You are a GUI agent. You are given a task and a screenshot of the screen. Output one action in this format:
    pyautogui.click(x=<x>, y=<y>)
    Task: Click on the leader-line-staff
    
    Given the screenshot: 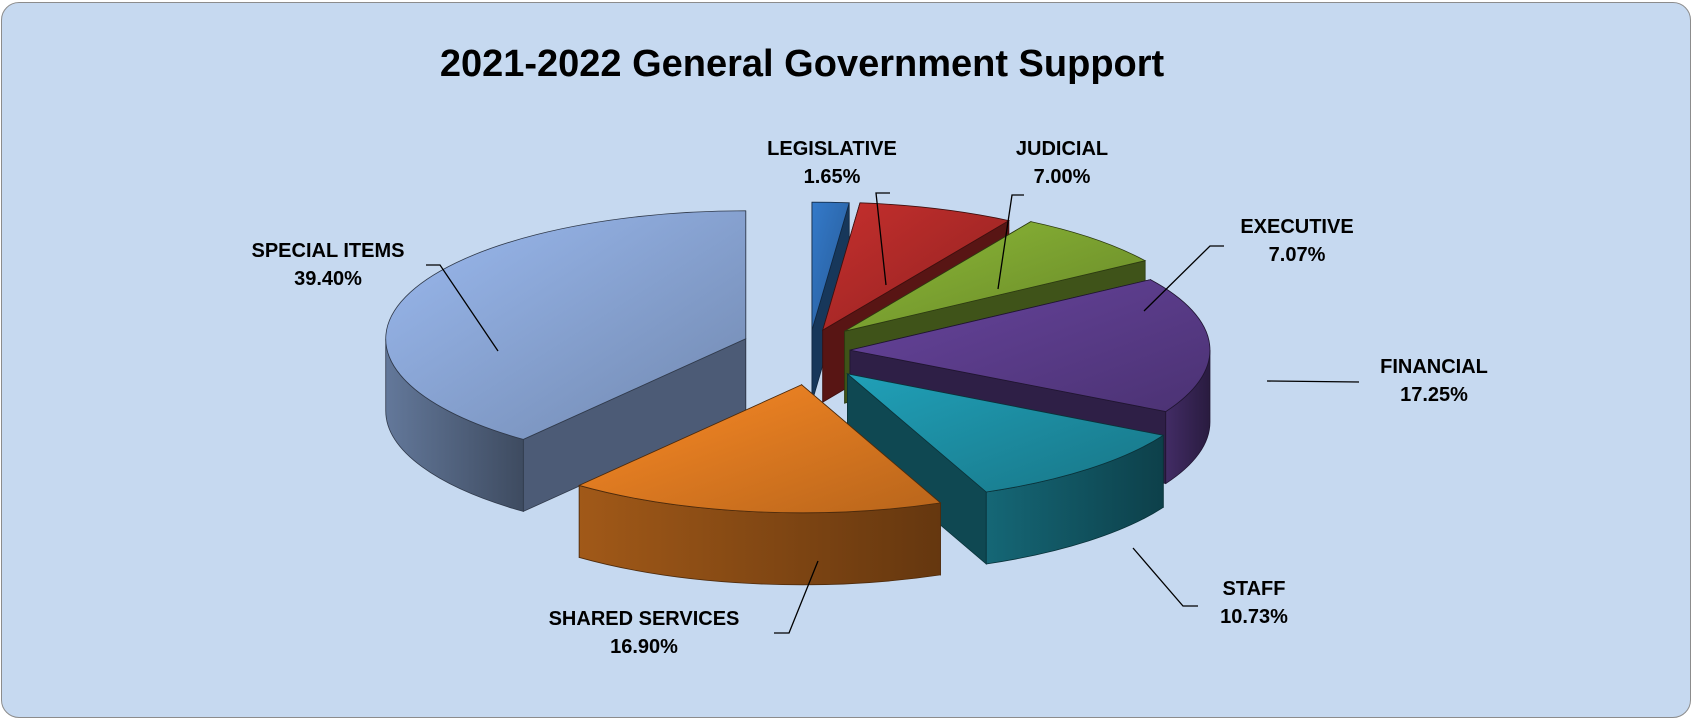 What is the action you would take?
    pyautogui.click(x=1165, y=577)
    